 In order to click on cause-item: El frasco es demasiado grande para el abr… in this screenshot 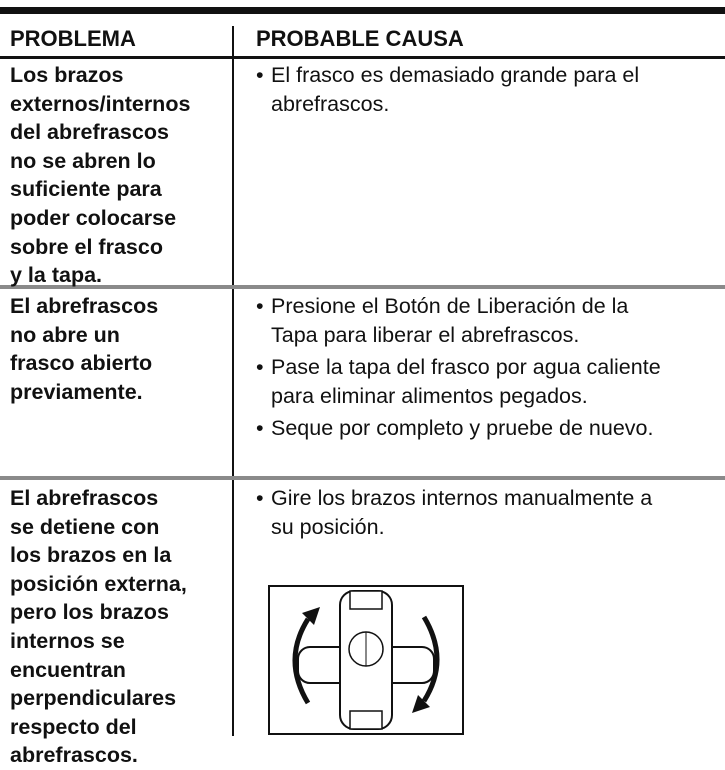, I will do `click(447, 89)`.